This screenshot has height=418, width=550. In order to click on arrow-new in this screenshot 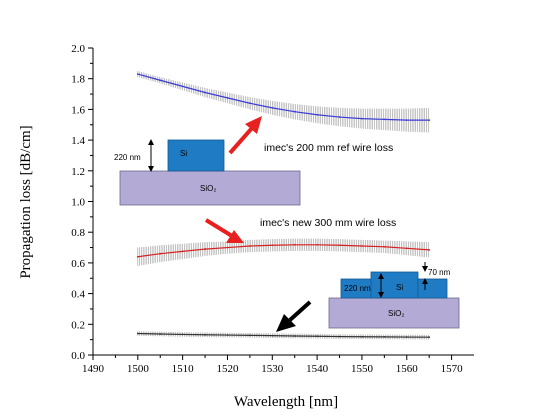, I will do `click(224, 230)`.